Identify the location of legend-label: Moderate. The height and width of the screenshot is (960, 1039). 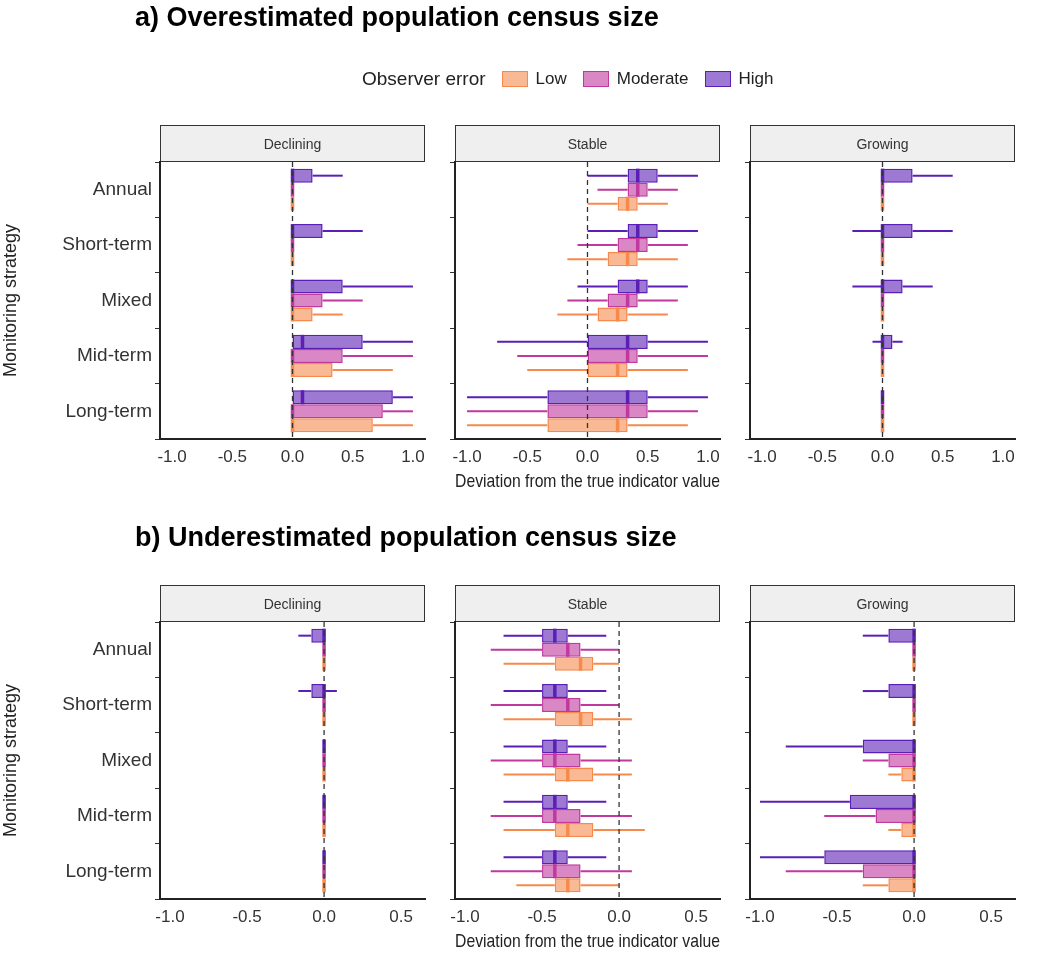
(652, 79).